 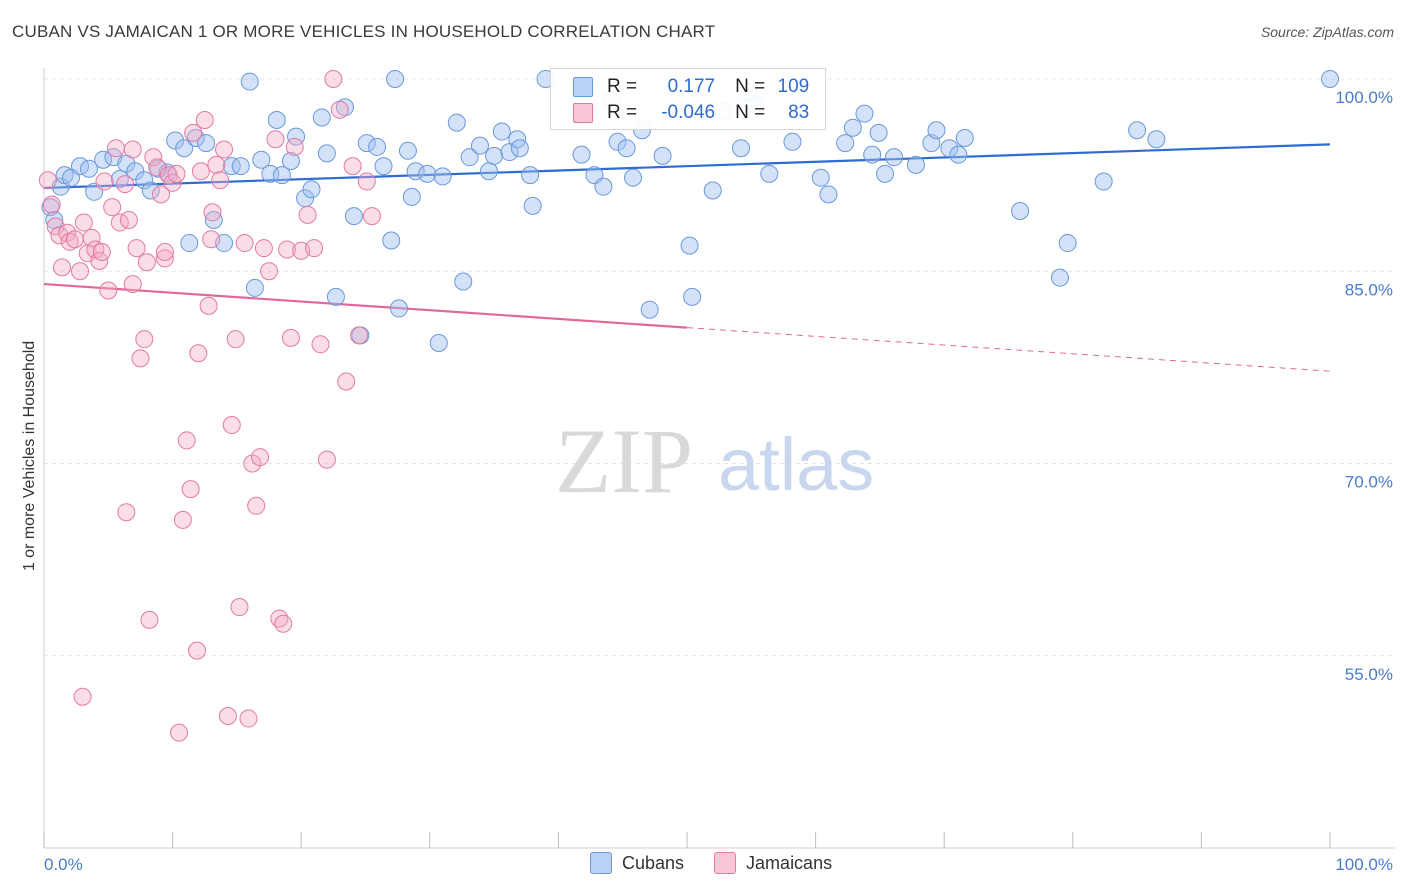 I want to click on watermark-atlas: atlas, so click(x=796, y=464).